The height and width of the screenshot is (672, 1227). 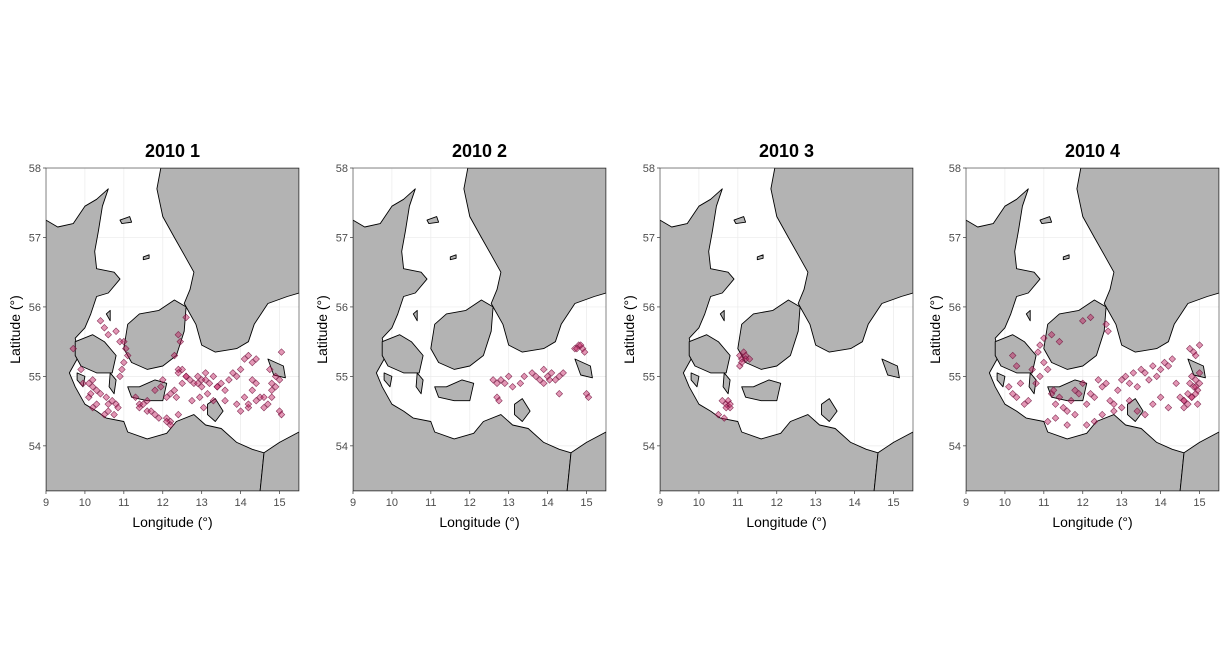 I want to click on land, so click(x=172, y=329).